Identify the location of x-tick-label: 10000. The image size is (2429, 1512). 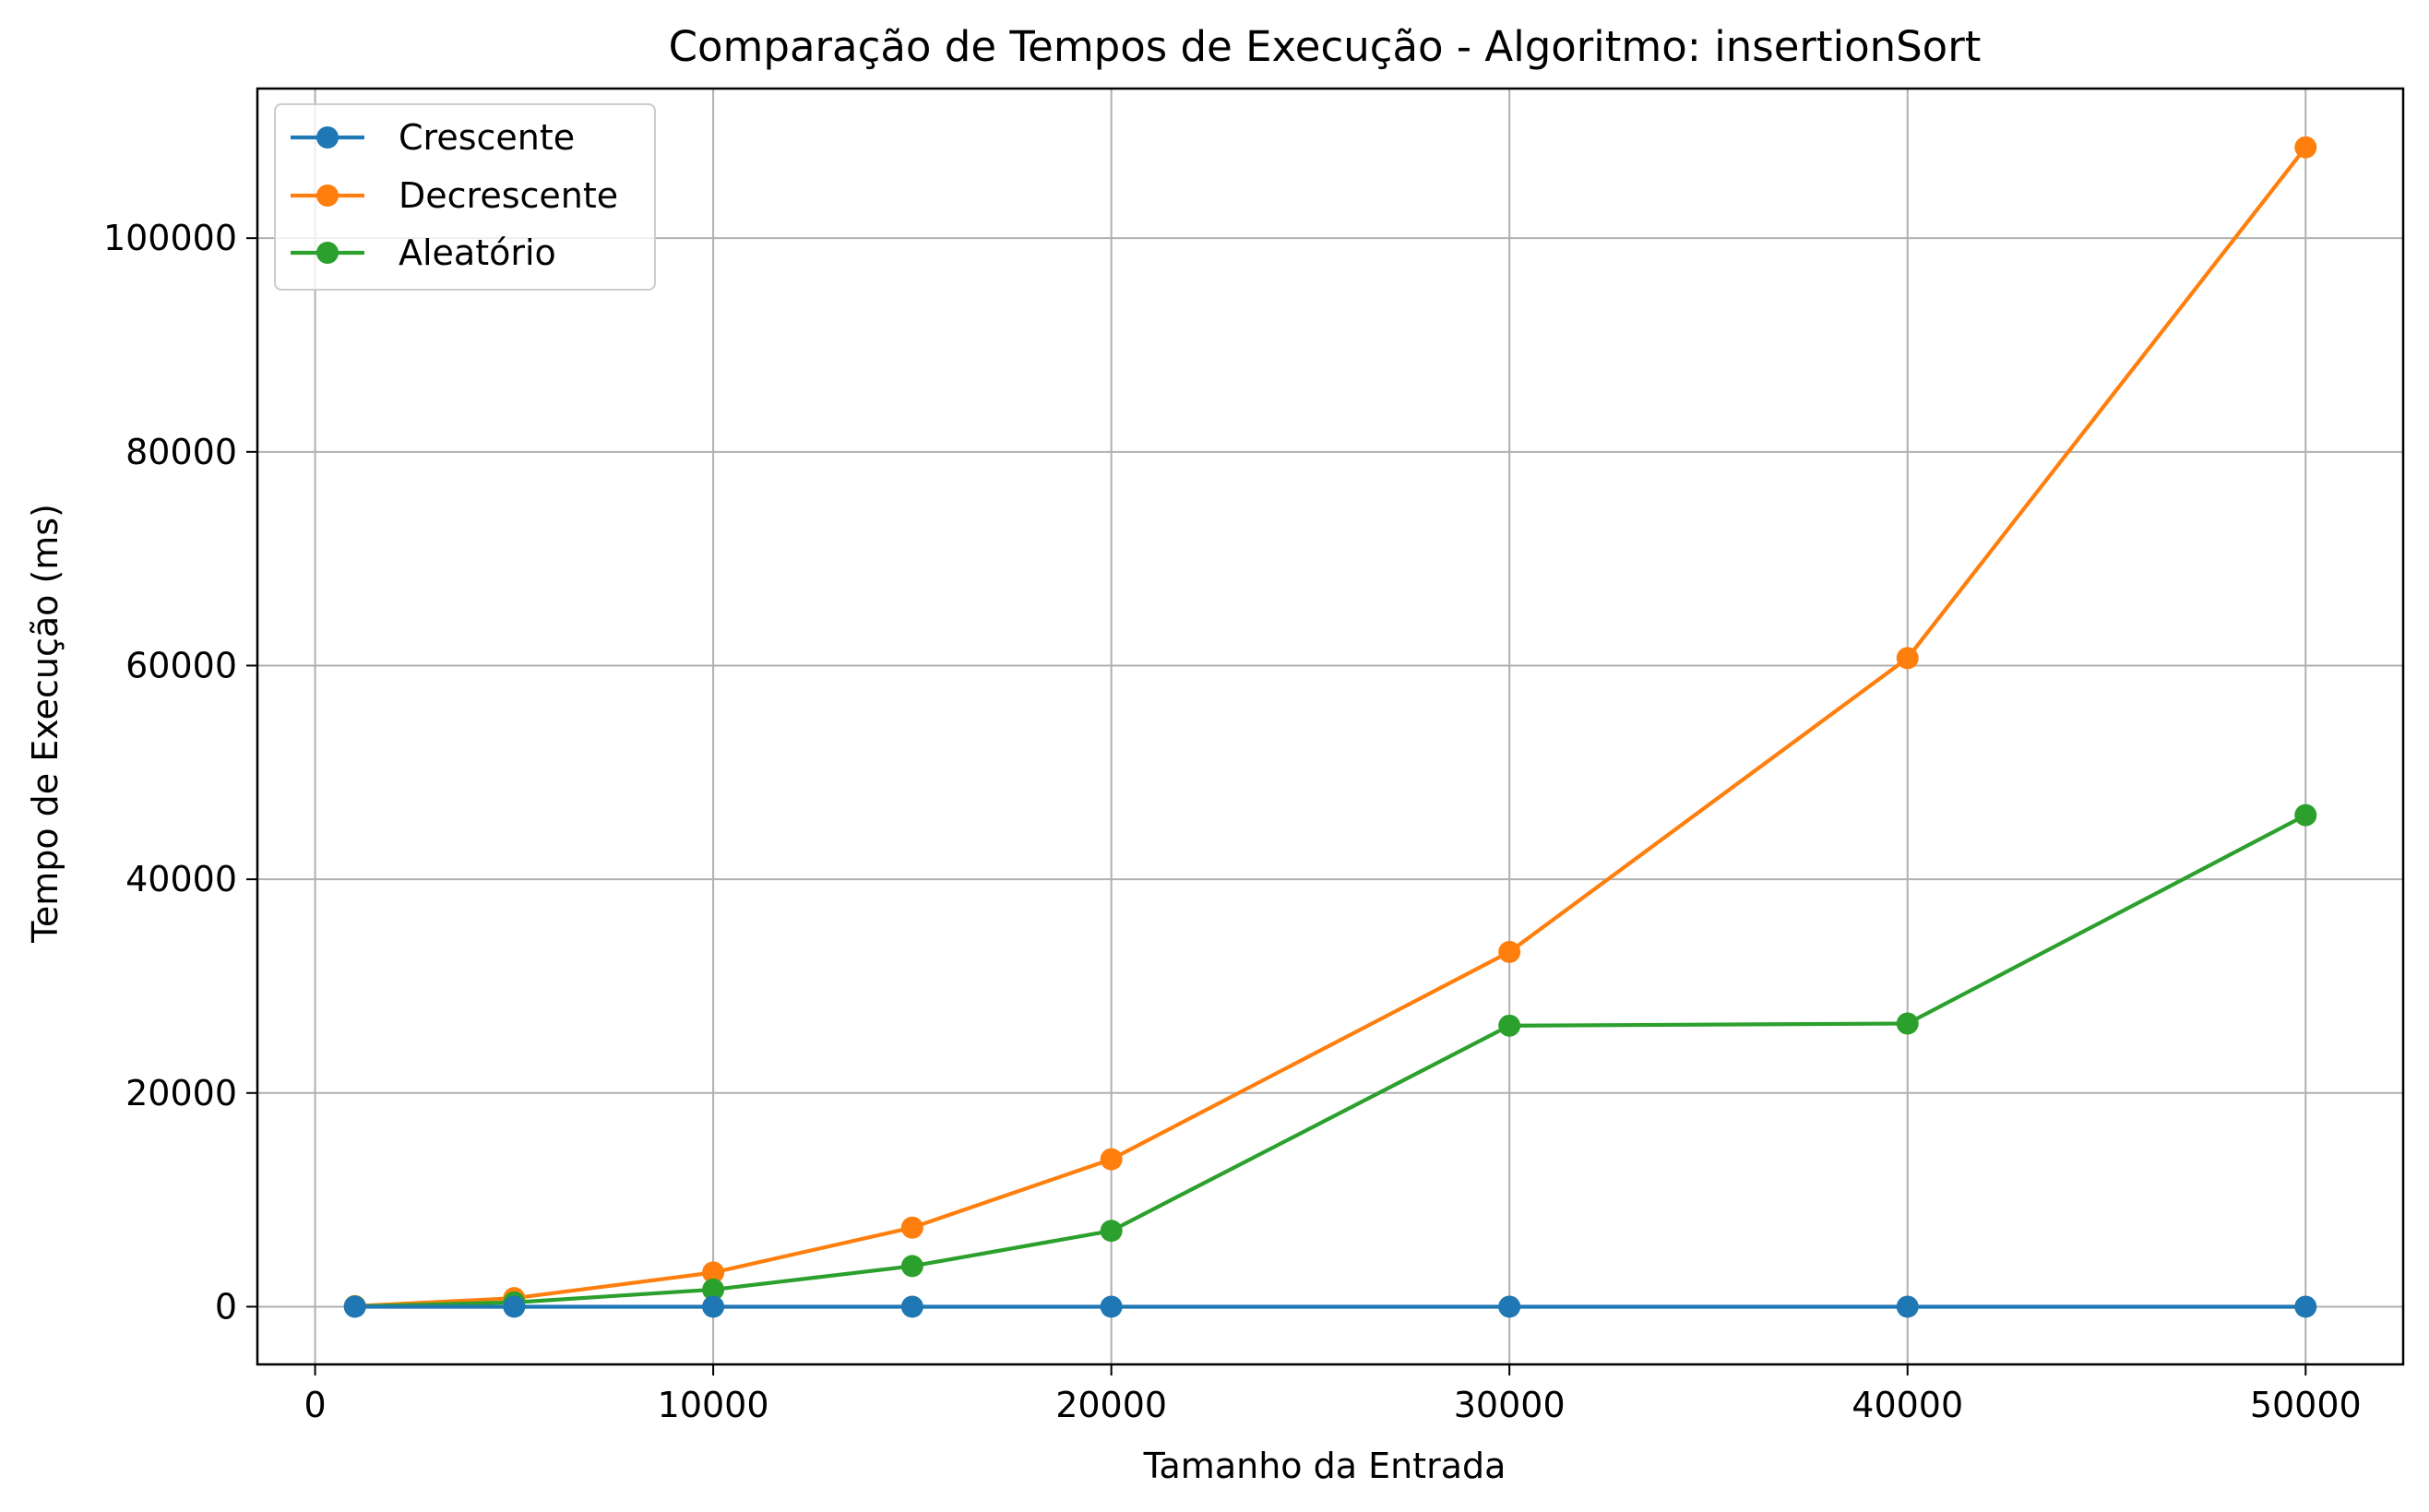
(713, 1405).